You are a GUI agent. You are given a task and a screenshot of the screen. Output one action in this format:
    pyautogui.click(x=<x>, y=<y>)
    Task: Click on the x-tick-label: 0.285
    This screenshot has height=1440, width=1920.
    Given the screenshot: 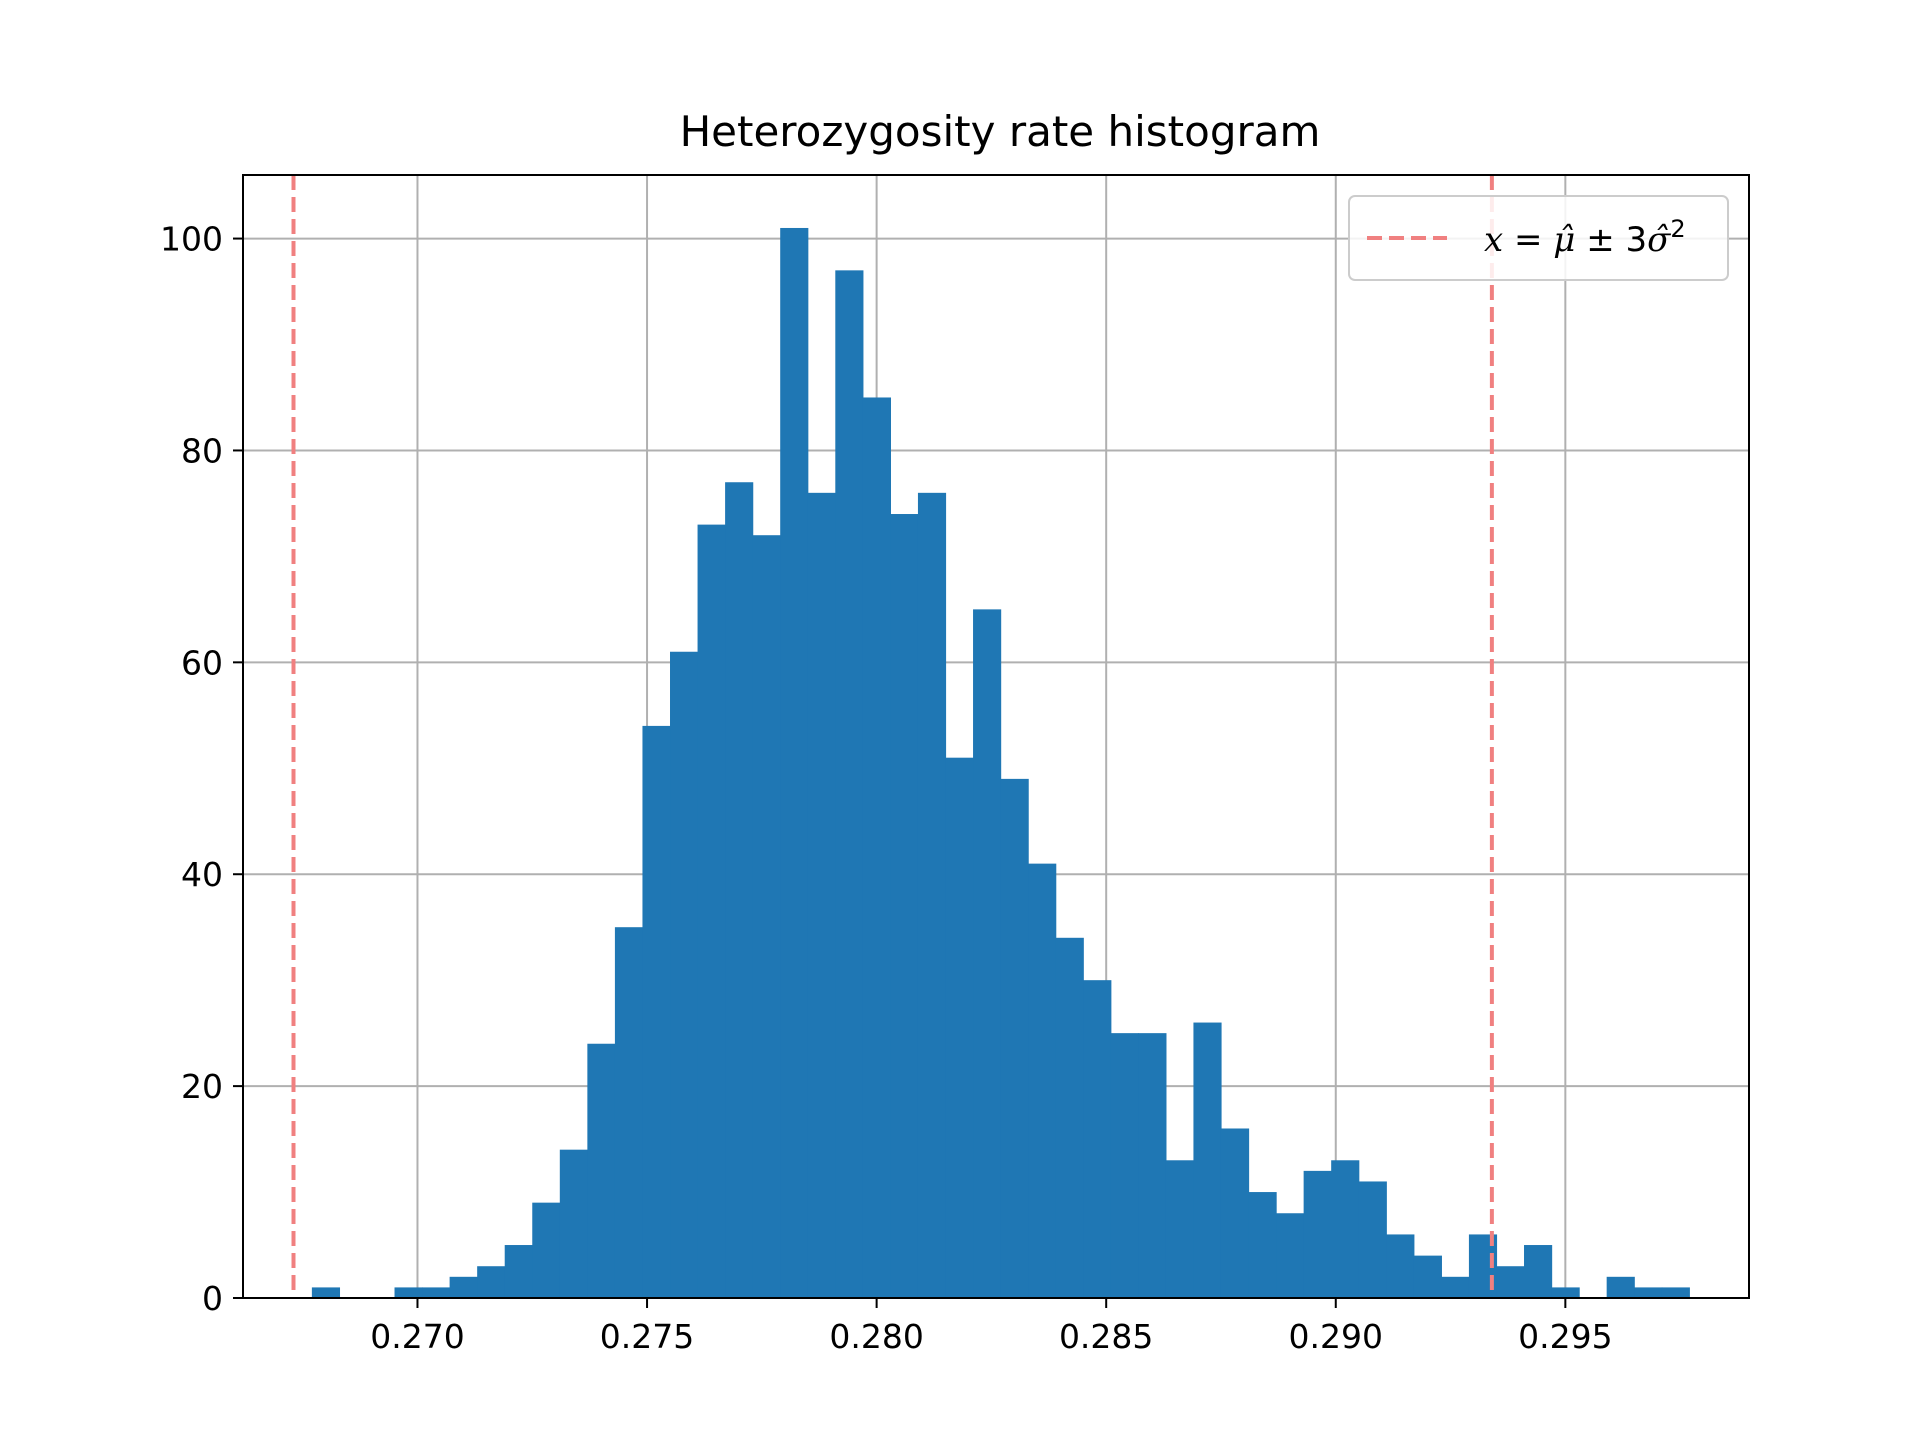 What is the action you would take?
    pyautogui.click(x=1106, y=1336)
    